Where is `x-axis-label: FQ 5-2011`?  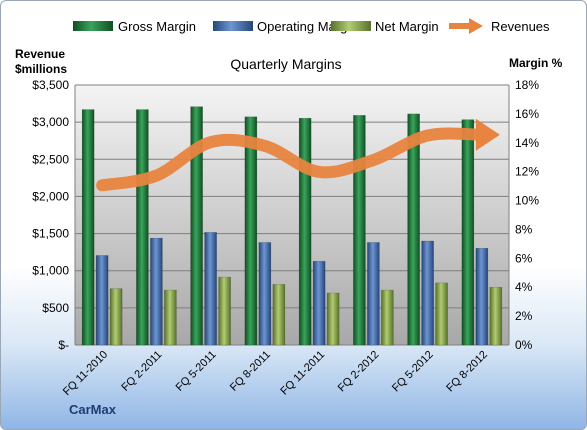 x-axis-label: FQ 5-2011 is located at coordinates (196, 371).